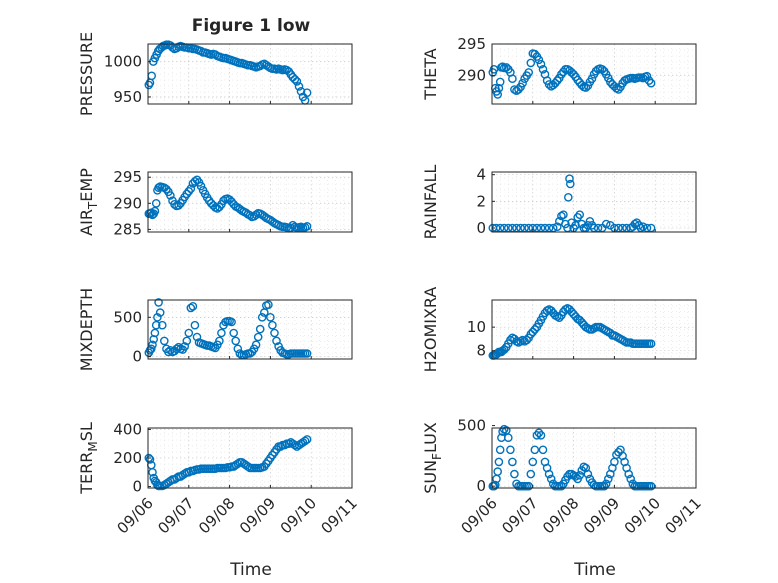 The image size is (778, 583). What do you see at coordinates (127, 317) in the screenshot?
I see `y-tick-label: 500` at bounding box center [127, 317].